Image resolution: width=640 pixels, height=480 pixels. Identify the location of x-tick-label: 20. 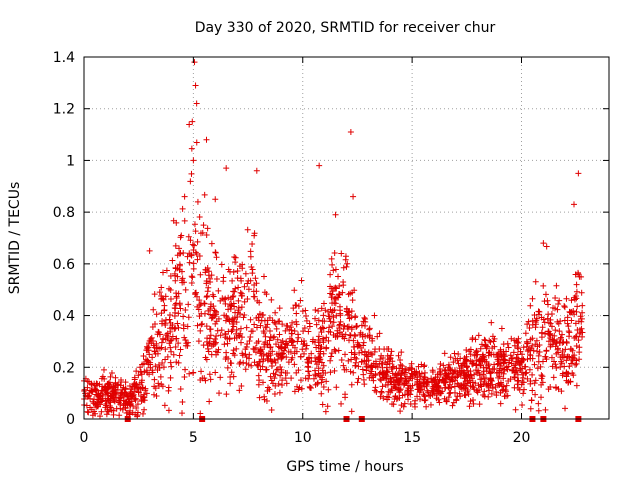
(522, 438).